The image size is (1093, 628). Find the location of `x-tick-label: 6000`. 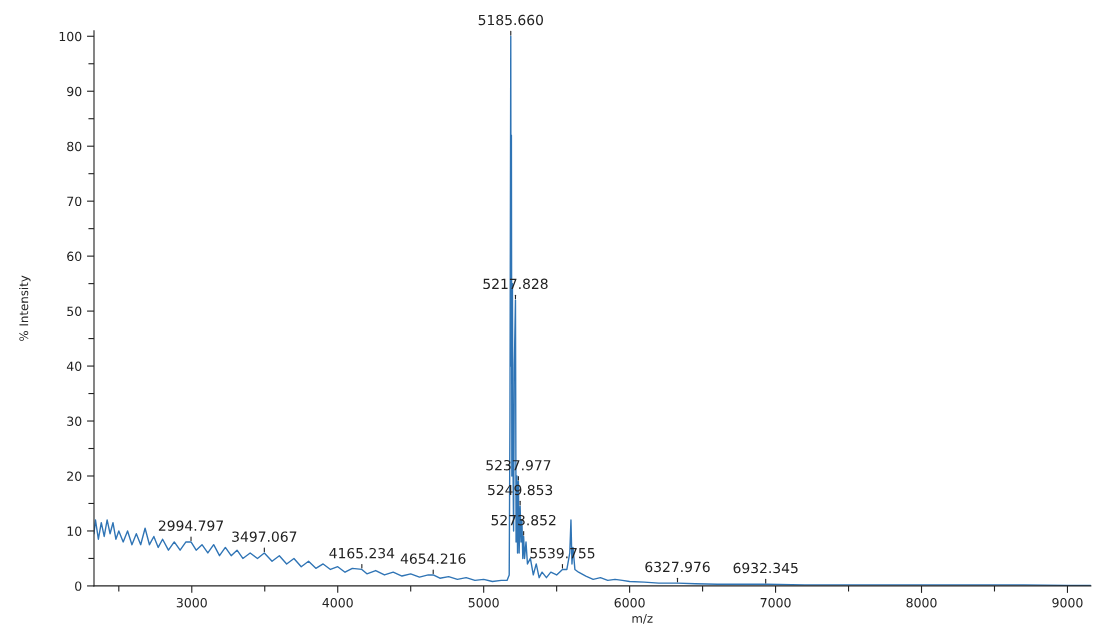

x-tick-label: 6000 is located at coordinates (629, 602).